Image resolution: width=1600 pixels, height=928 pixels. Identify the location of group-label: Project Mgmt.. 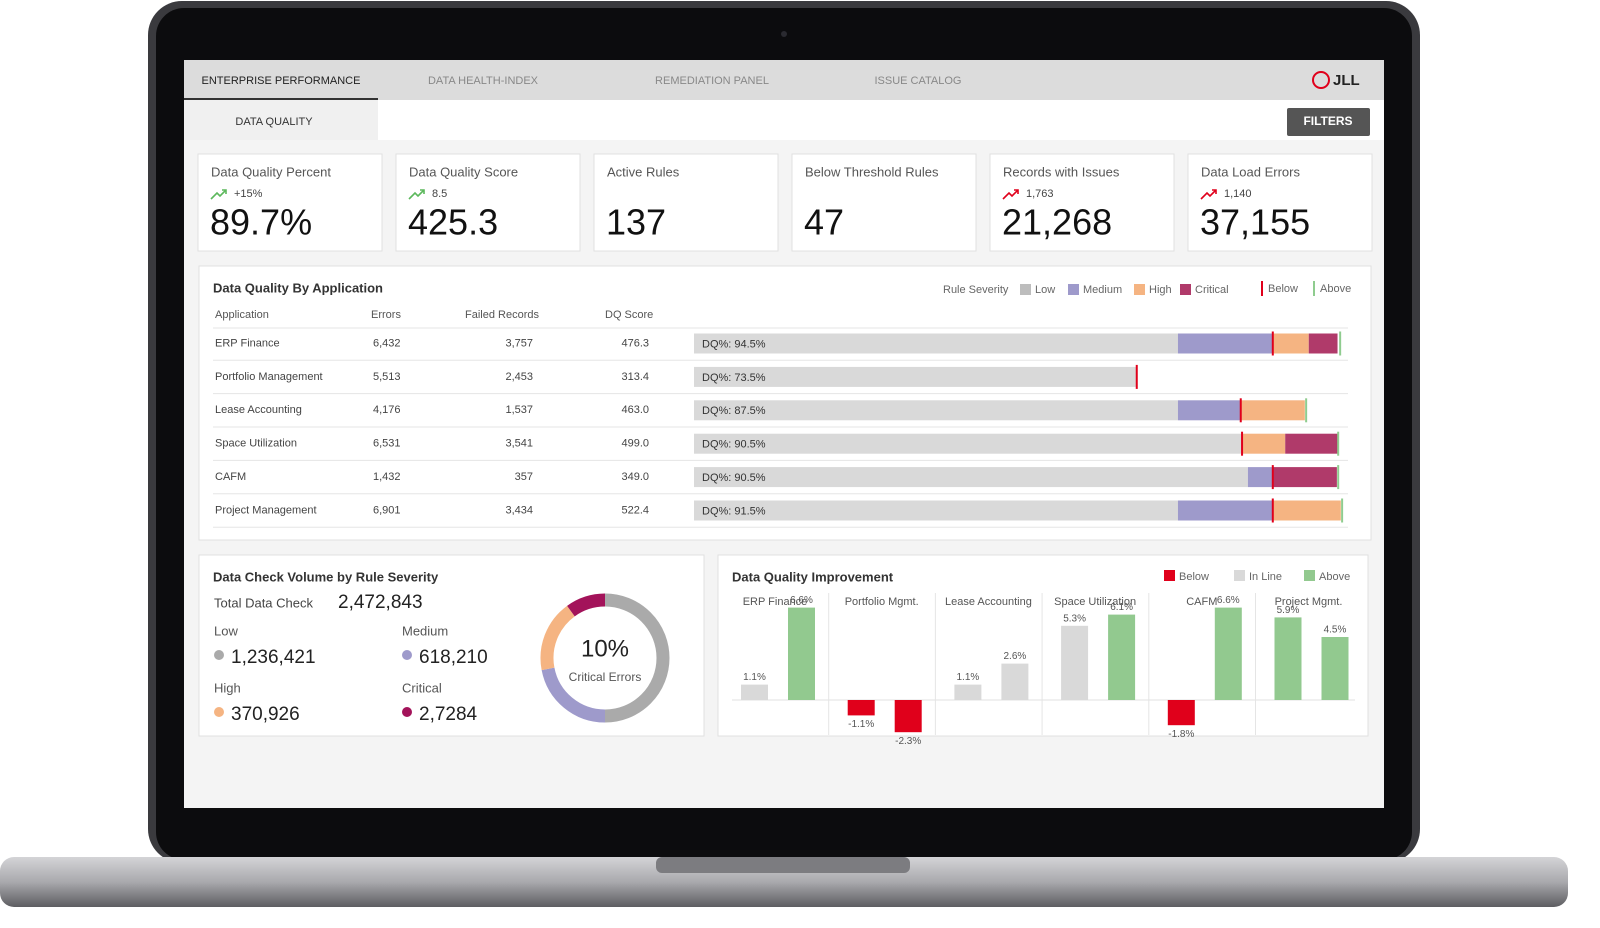
(1309, 602).